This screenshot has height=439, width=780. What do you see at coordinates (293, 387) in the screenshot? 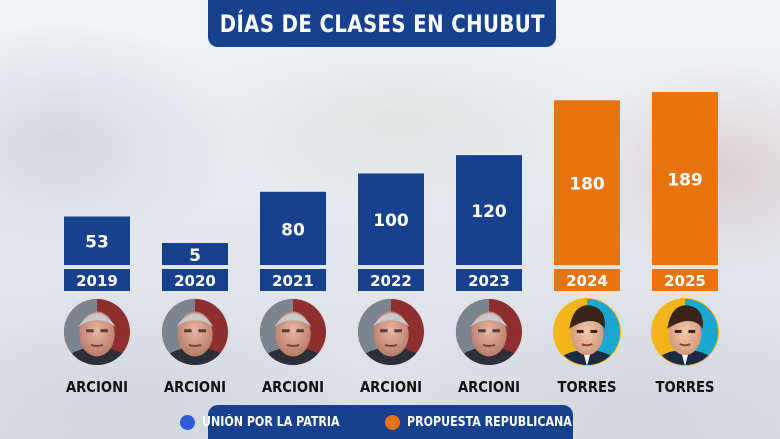
I see `governor-name-2021: ARCIONI` at bounding box center [293, 387].